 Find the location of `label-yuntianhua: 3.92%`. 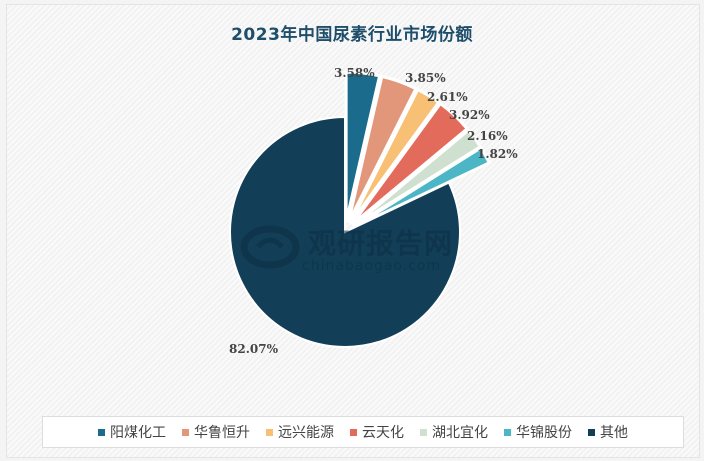

label-yuntianhua: 3.92% is located at coordinates (469, 115).